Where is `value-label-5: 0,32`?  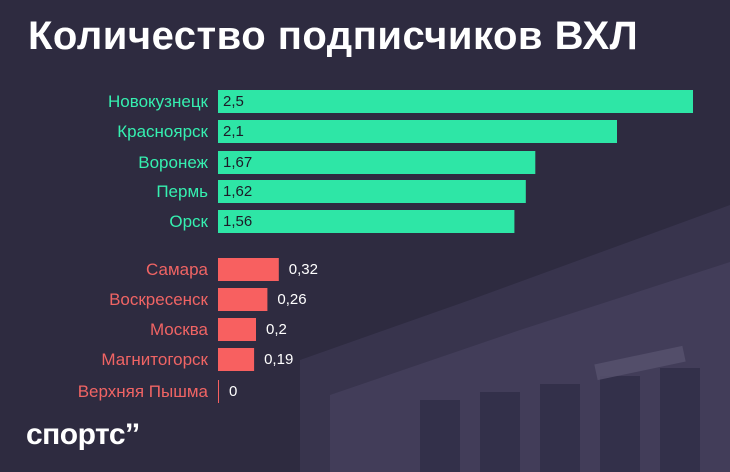 value-label-5: 0,32 is located at coordinates (303, 269).